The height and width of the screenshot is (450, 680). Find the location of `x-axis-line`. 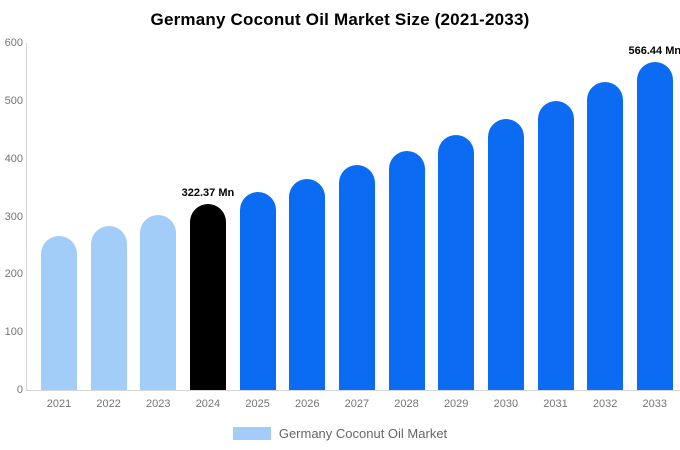

x-axis-line is located at coordinates (353, 390).